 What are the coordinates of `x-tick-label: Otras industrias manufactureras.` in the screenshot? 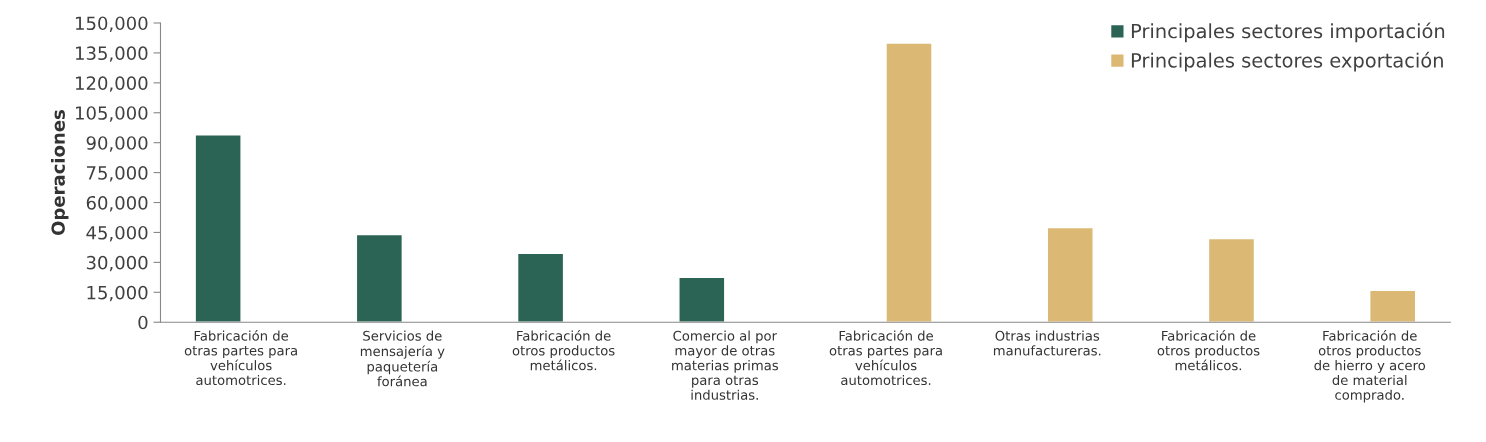 It's located at (1047, 343).